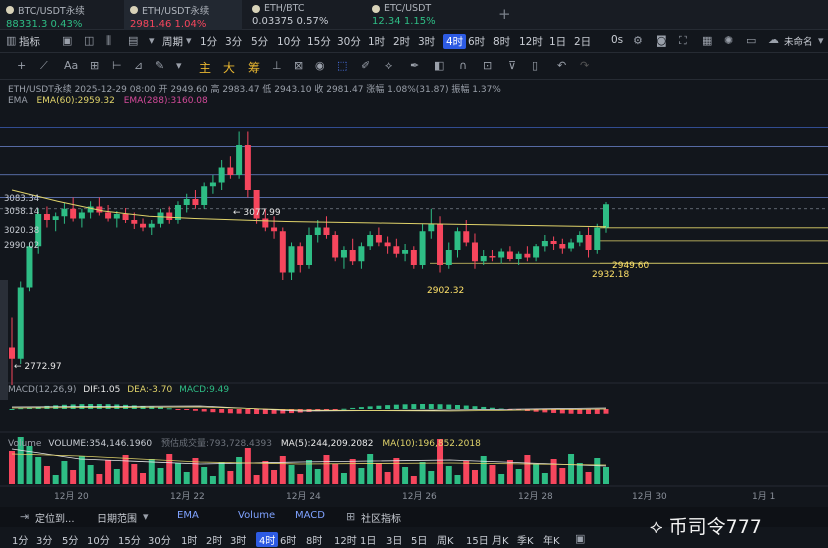  What do you see at coordinates (500, 541) in the screenshot?
I see `bottom-timeframe-18: 月K` at bounding box center [500, 541].